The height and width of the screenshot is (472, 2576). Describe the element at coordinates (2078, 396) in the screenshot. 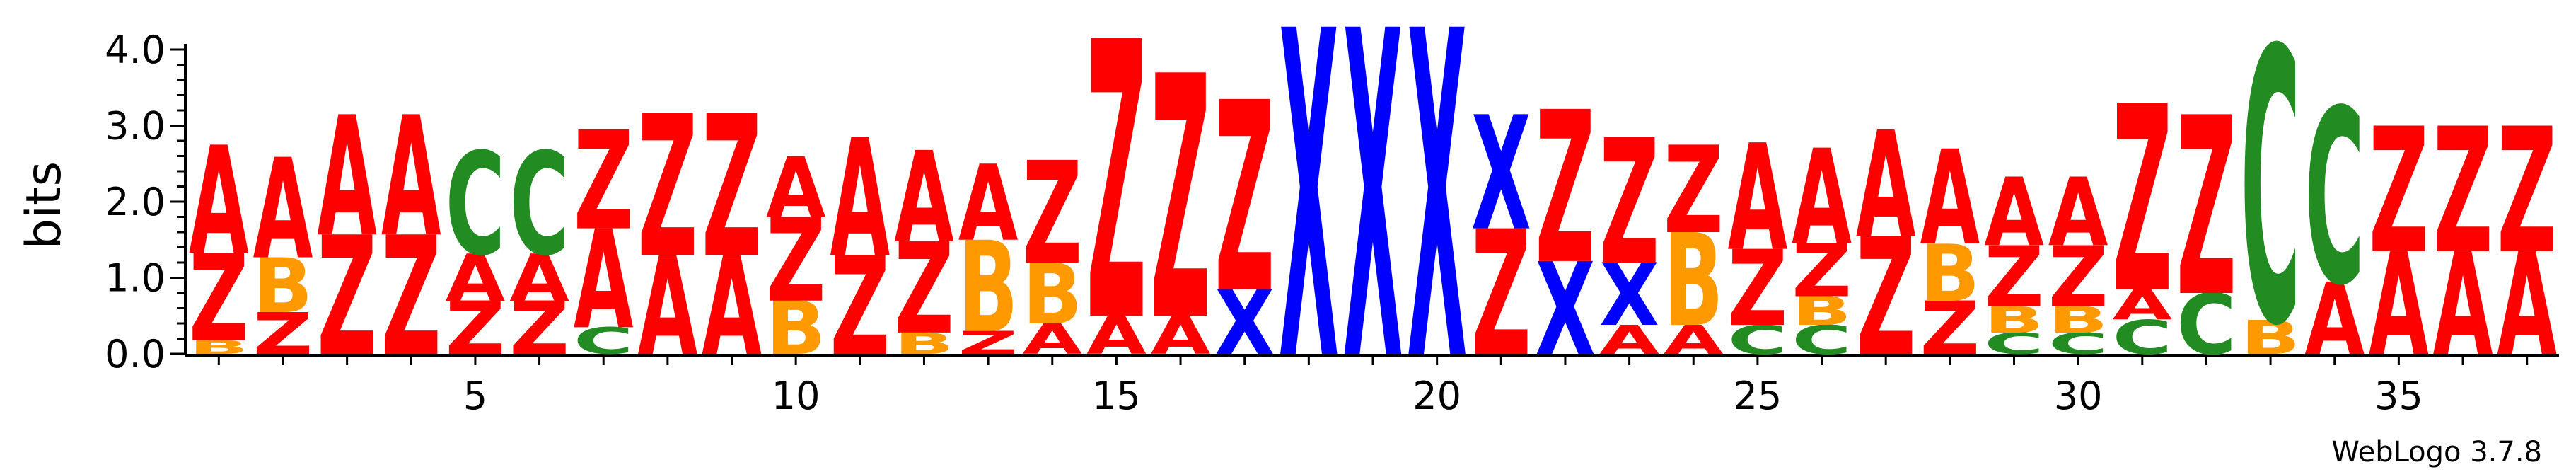

I see `x-tick-label: 30` at that location.